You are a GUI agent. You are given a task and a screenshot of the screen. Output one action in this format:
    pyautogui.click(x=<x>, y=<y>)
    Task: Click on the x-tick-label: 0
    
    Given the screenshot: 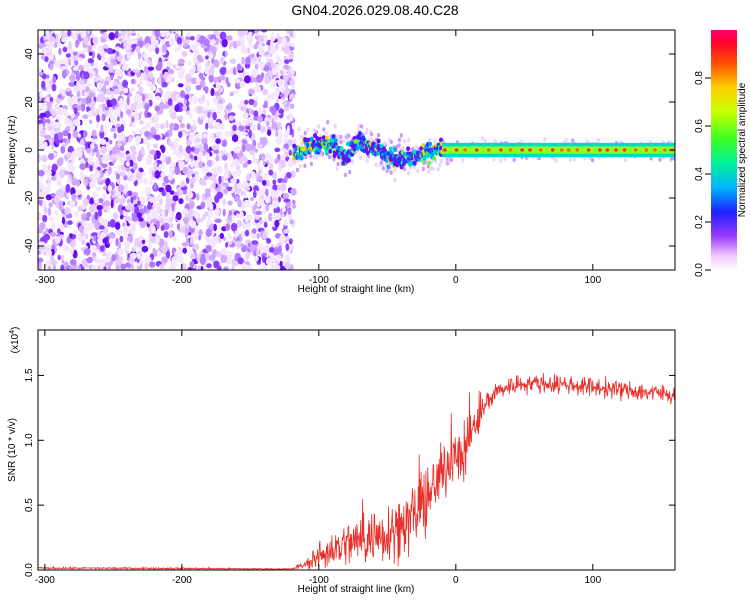 What is the action you would take?
    pyautogui.click(x=456, y=580)
    